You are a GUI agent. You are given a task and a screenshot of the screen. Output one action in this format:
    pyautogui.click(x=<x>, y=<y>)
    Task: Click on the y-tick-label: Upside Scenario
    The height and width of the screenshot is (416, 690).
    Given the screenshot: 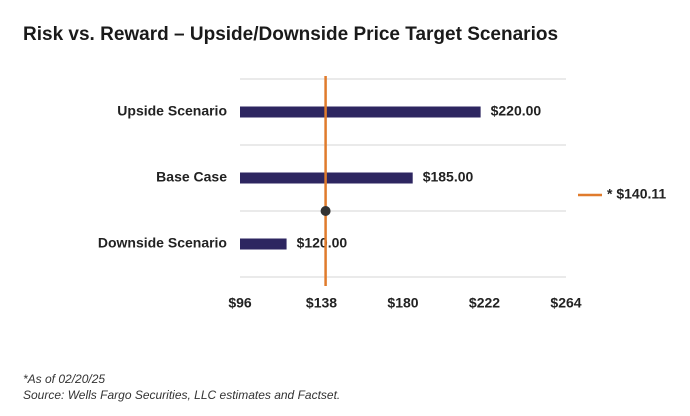 What is the action you would take?
    pyautogui.click(x=172, y=111)
    